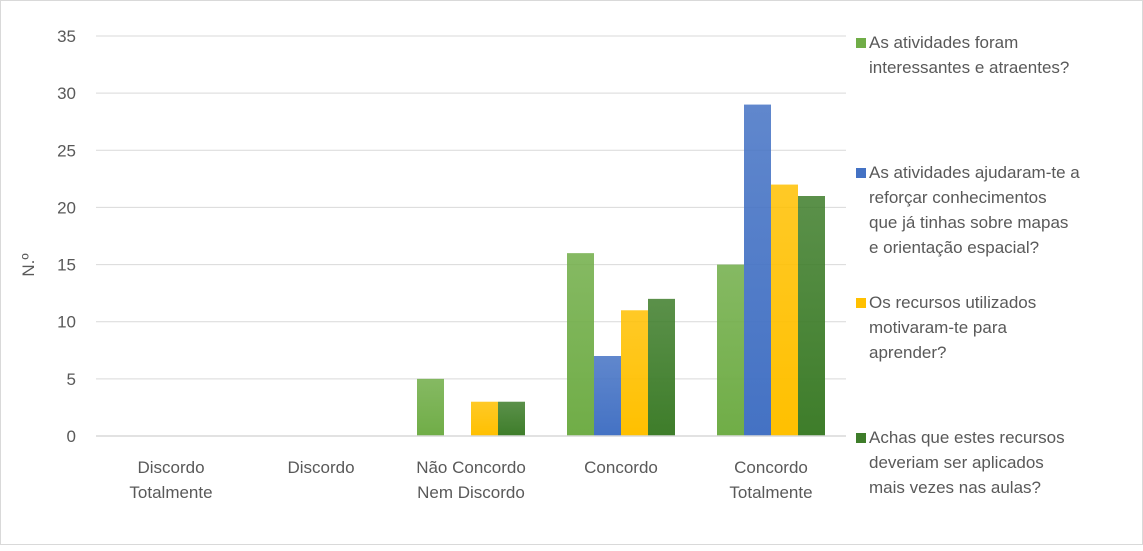 The image size is (1143, 551). Describe the element at coordinates (66, 265) in the screenshot. I see `y-tick-label: 15` at that location.